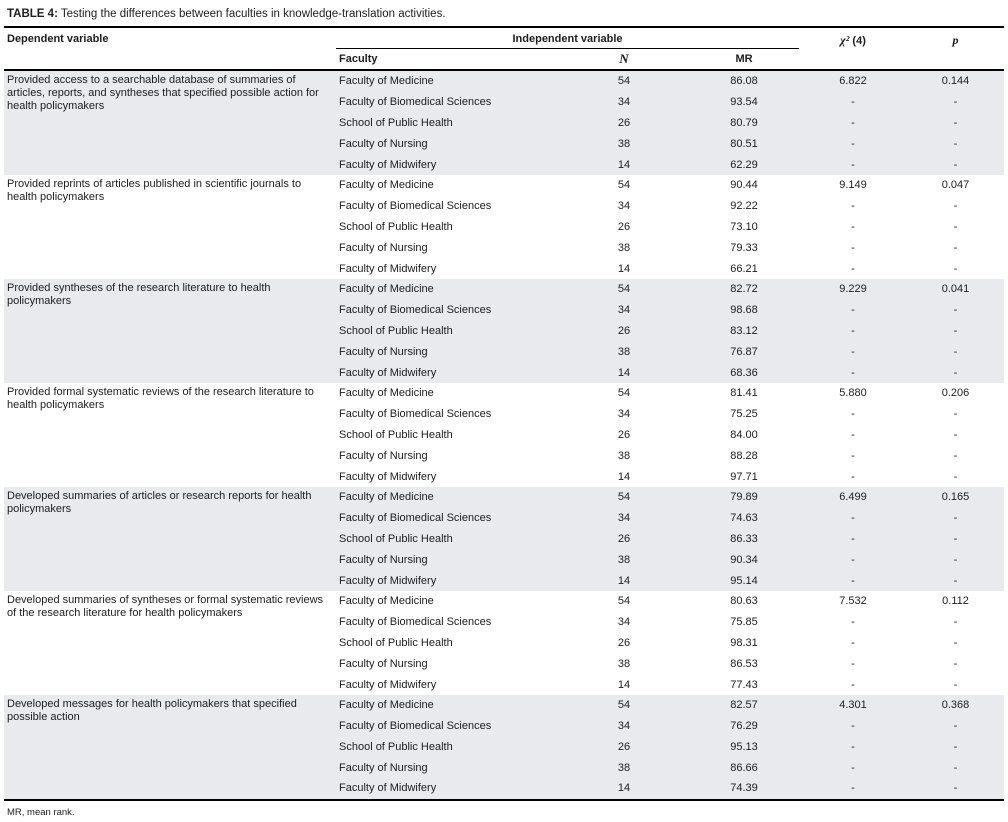 The image size is (1008, 822). Describe the element at coordinates (504, 684) in the screenshot. I see `table-row: Faculty of Midwifery 14 77.43 - -` at that location.